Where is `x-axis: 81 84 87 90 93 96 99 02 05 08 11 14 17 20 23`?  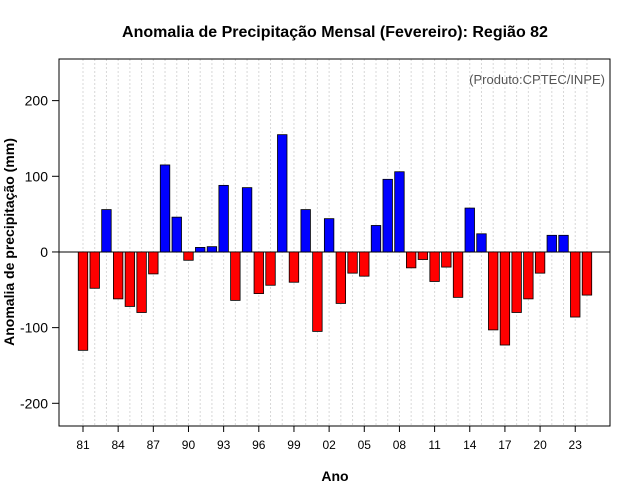 x-axis: 81 84 87 90 93 96 99 02 05 08 11 14 17 20 23 is located at coordinates (329, 439).